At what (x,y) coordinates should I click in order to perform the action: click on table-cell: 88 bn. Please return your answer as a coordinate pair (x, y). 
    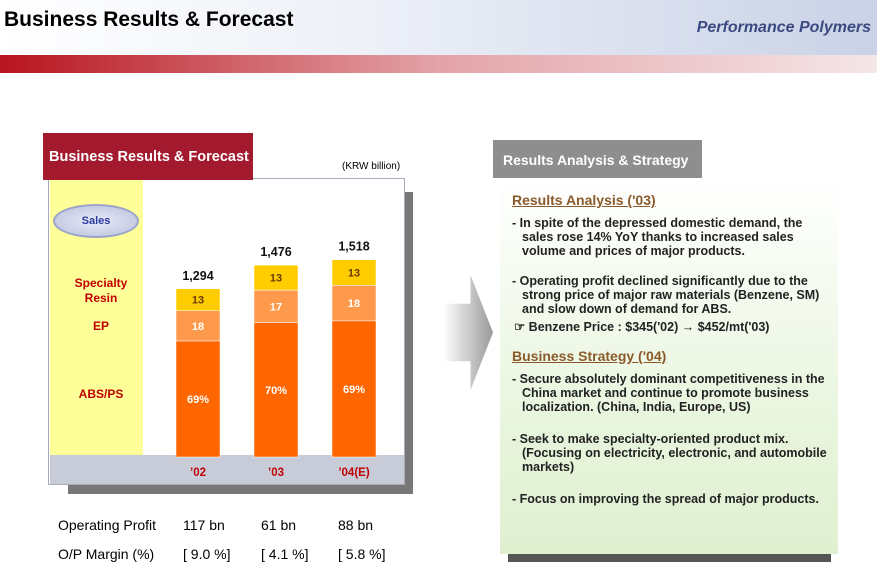
    Looking at the image, I should click on (356, 525).